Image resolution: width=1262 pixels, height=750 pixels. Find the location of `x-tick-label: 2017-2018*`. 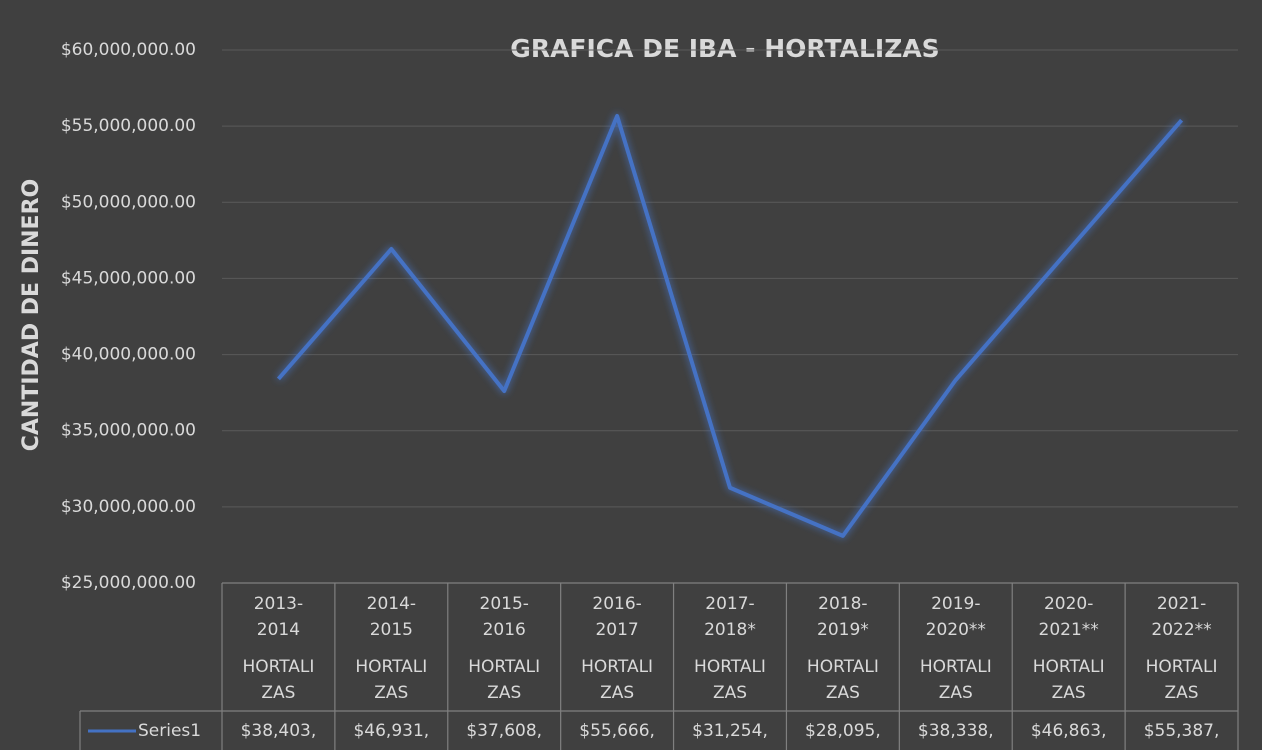

x-tick-label: 2017-2018* is located at coordinates (730, 617).